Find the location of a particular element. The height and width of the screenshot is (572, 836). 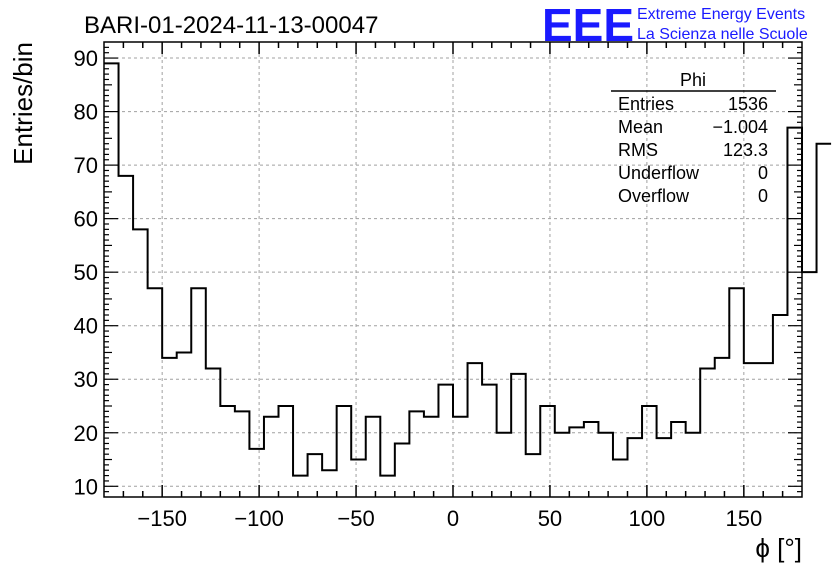

y-tick-label: 90 is located at coordinates (86, 58).